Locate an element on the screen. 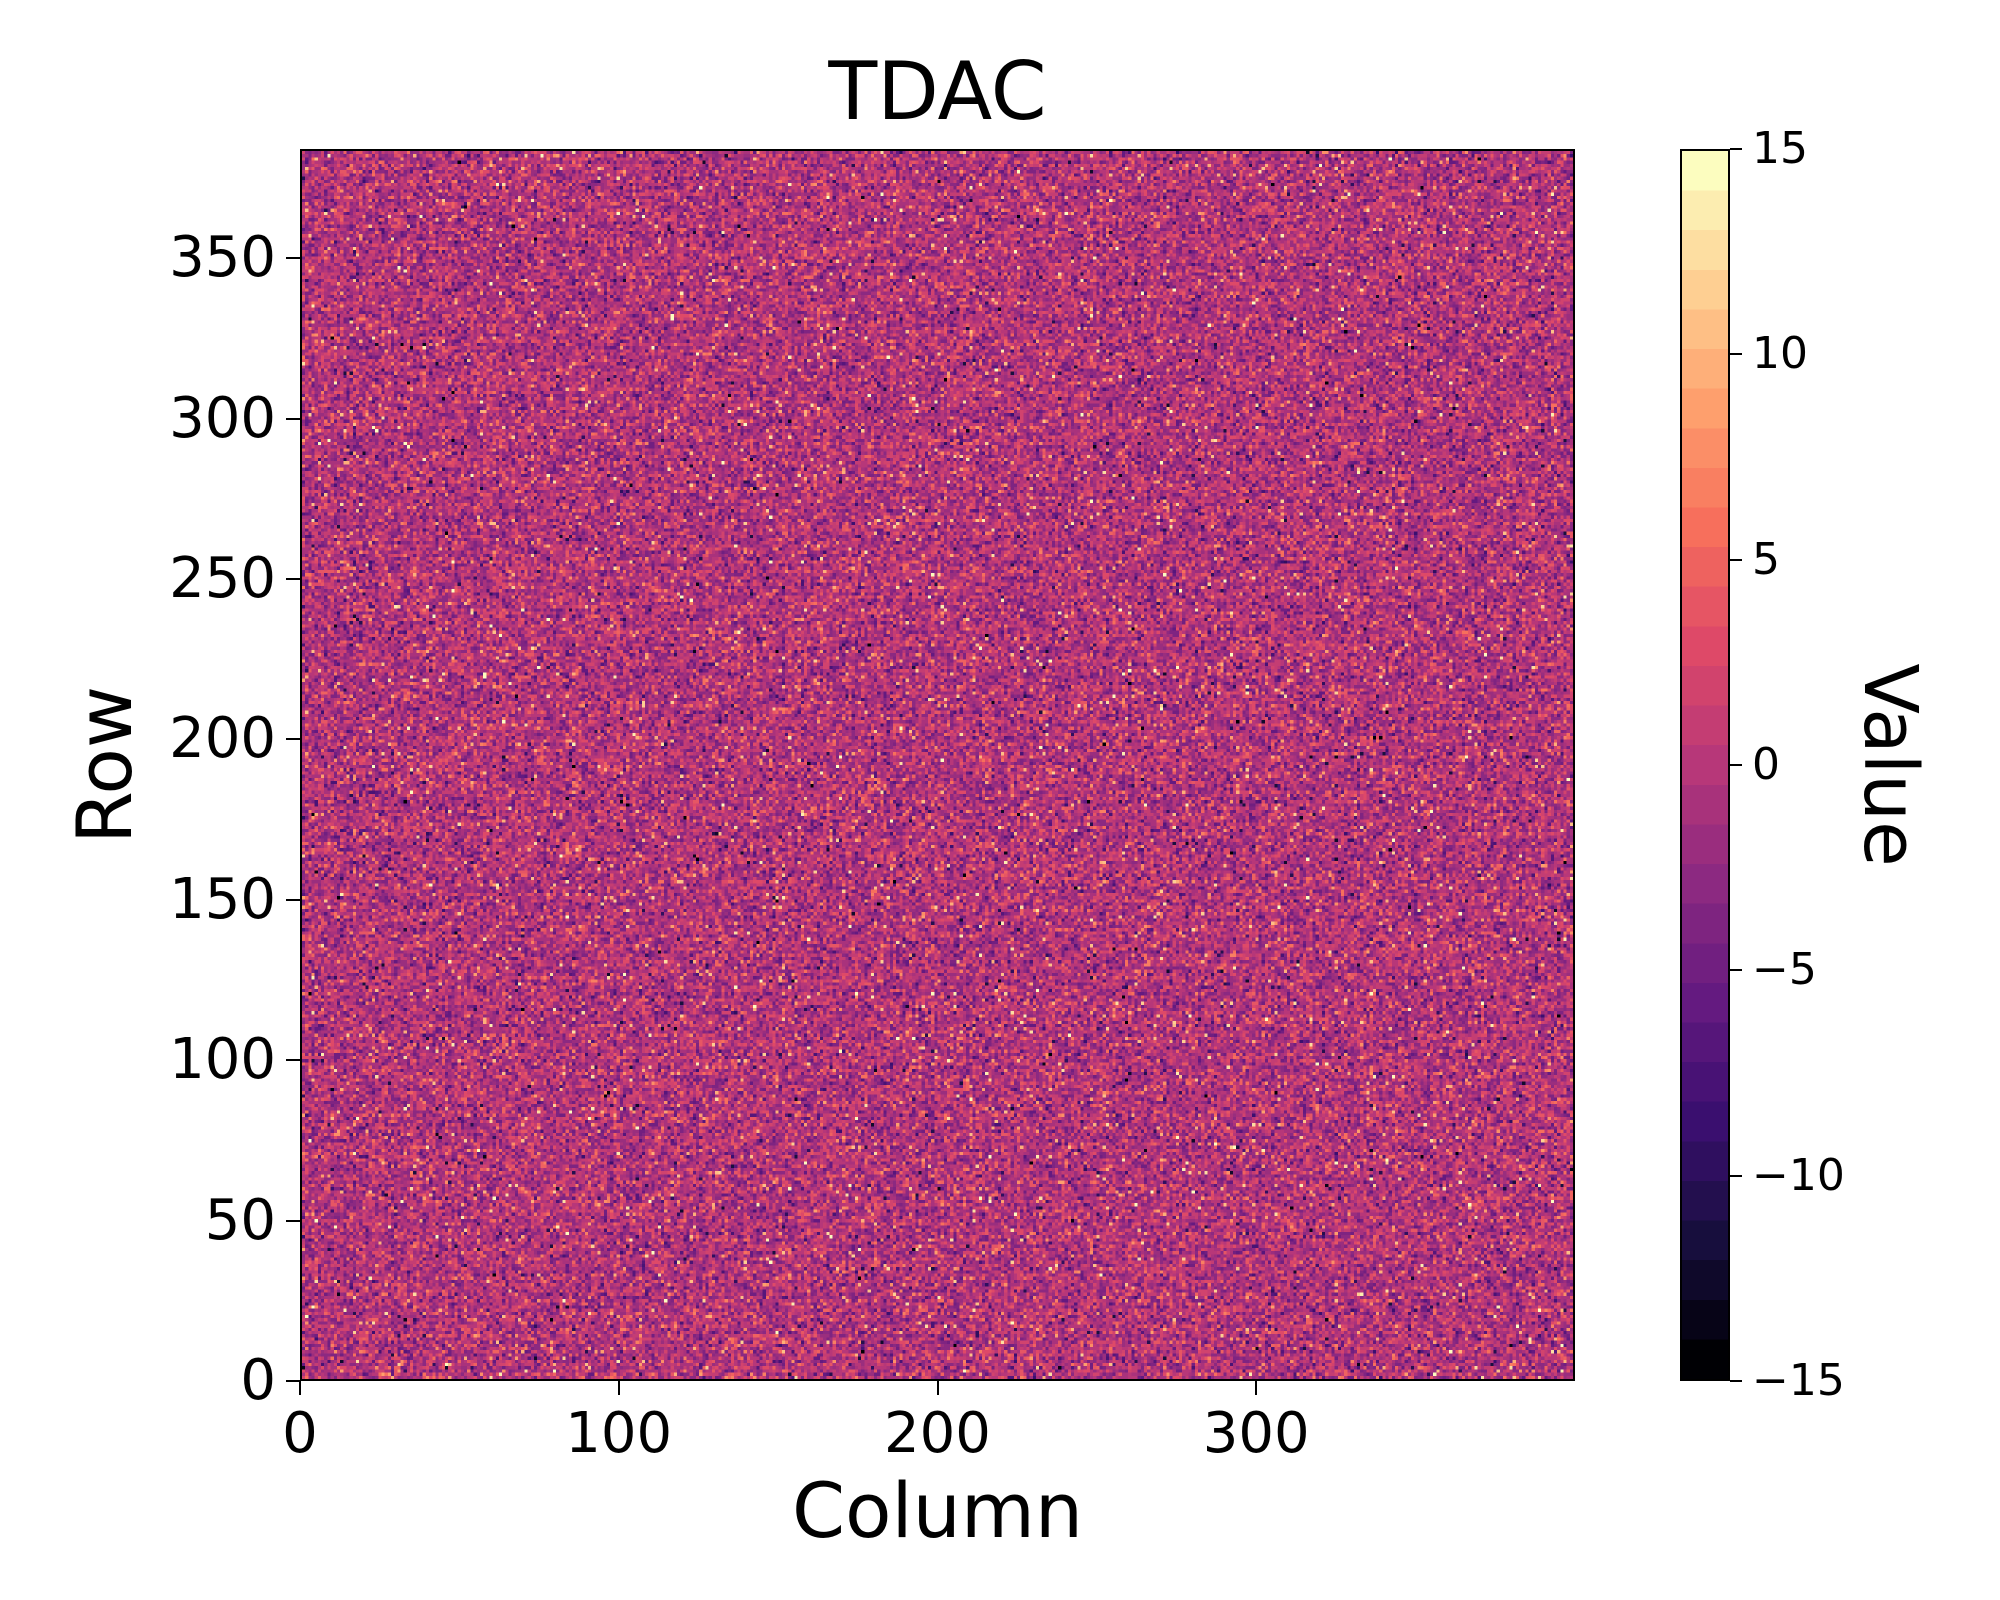  x-axis-label: Column is located at coordinates (937, 1510).